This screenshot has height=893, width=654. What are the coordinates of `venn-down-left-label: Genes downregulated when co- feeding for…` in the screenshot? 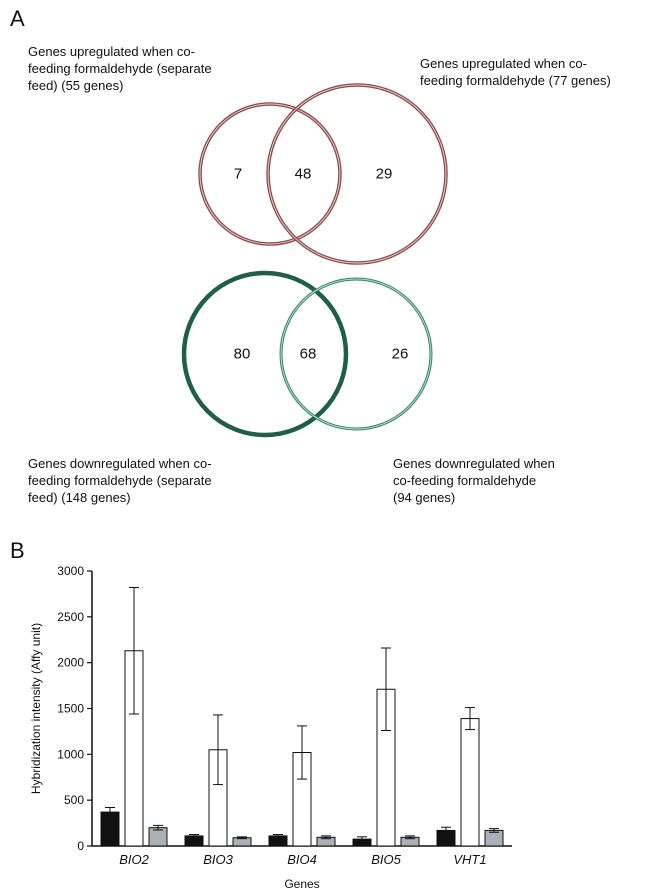 It's located at (120, 480).